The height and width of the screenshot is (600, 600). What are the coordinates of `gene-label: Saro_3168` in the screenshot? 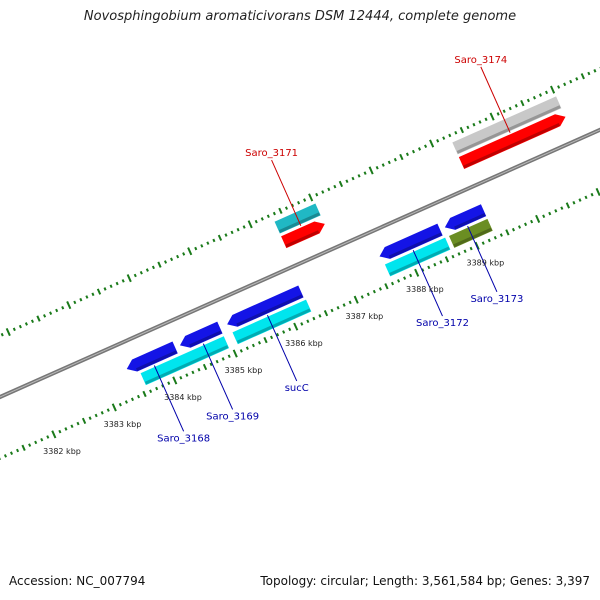 It's located at (183, 438).